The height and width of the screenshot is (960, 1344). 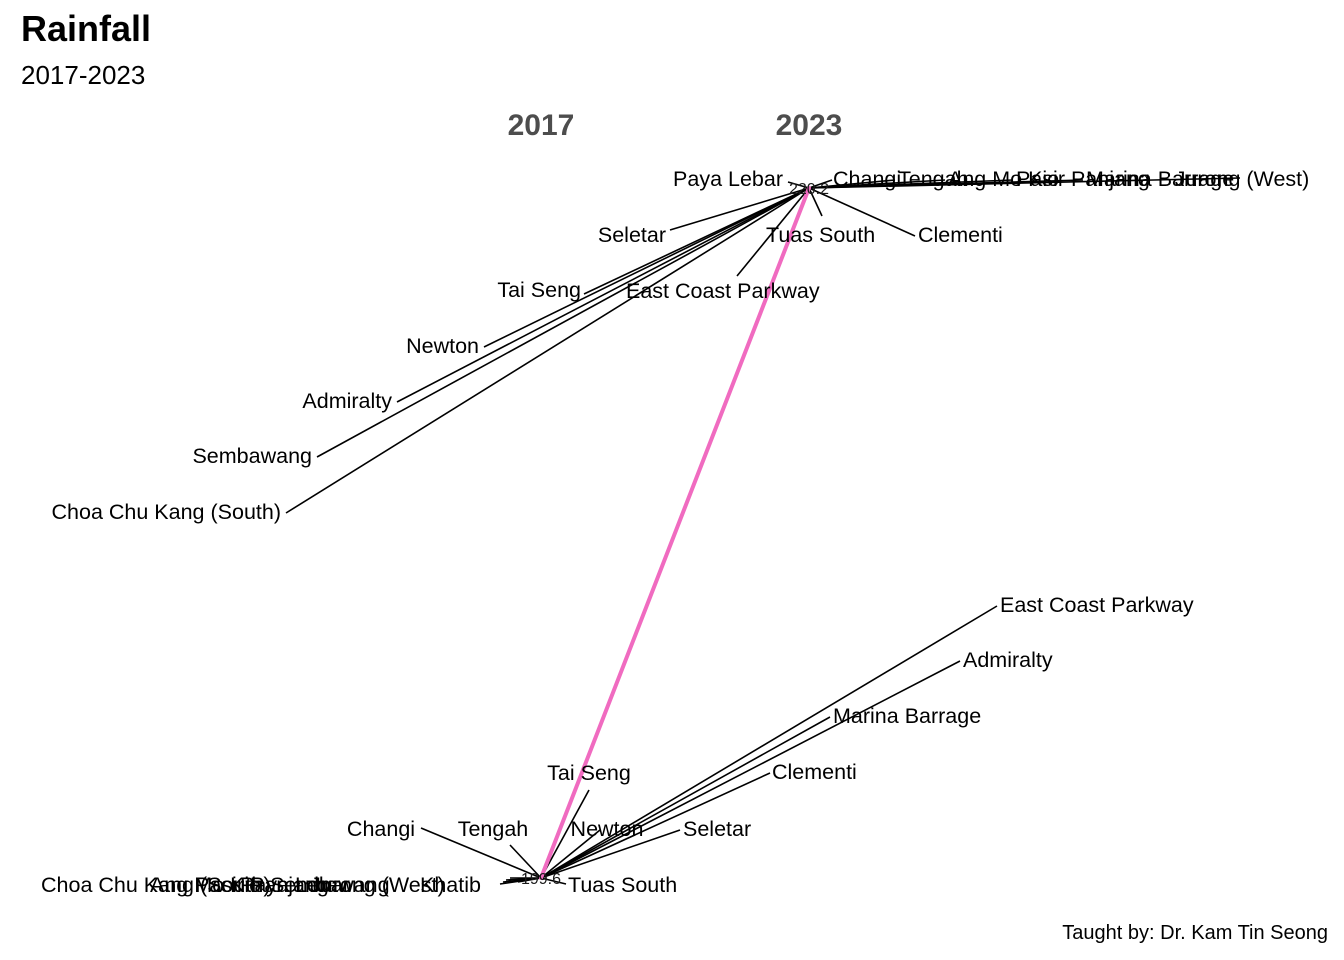 What do you see at coordinates (541, 125) in the screenshot?
I see `year-label-2017: 2017` at bounding box center [541, 125].